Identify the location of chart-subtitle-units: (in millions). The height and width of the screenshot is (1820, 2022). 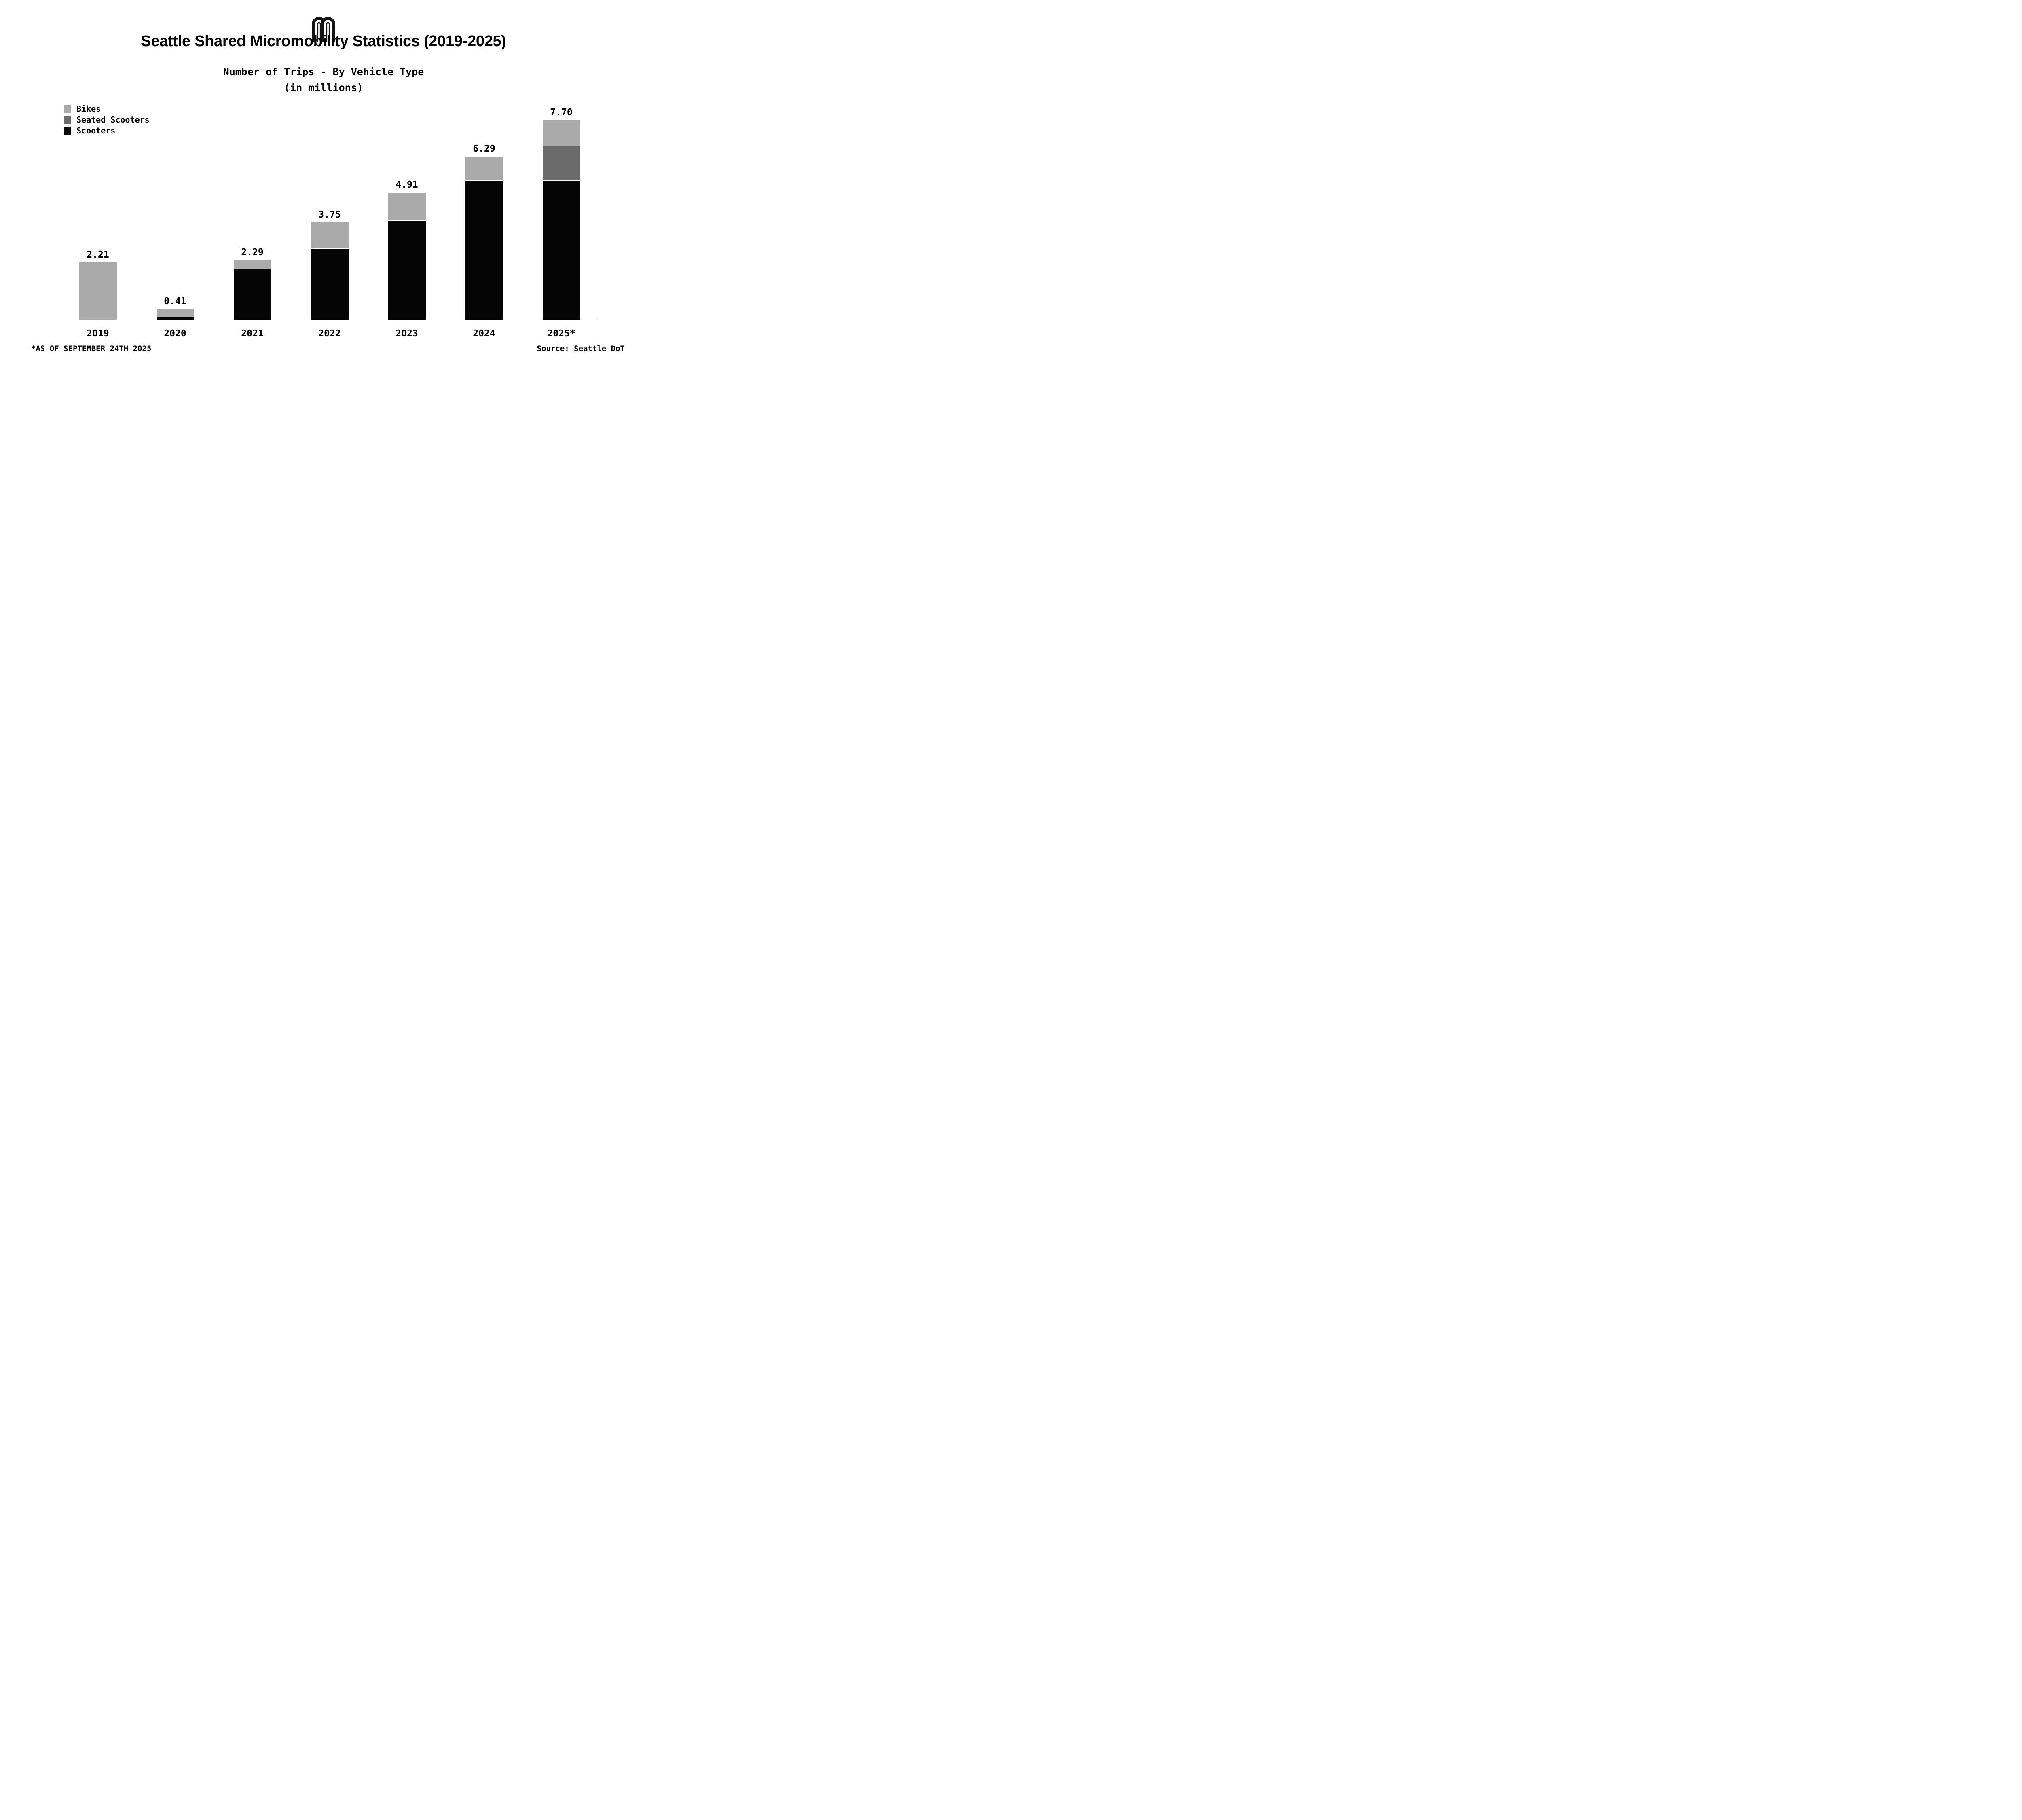
(323, 88).